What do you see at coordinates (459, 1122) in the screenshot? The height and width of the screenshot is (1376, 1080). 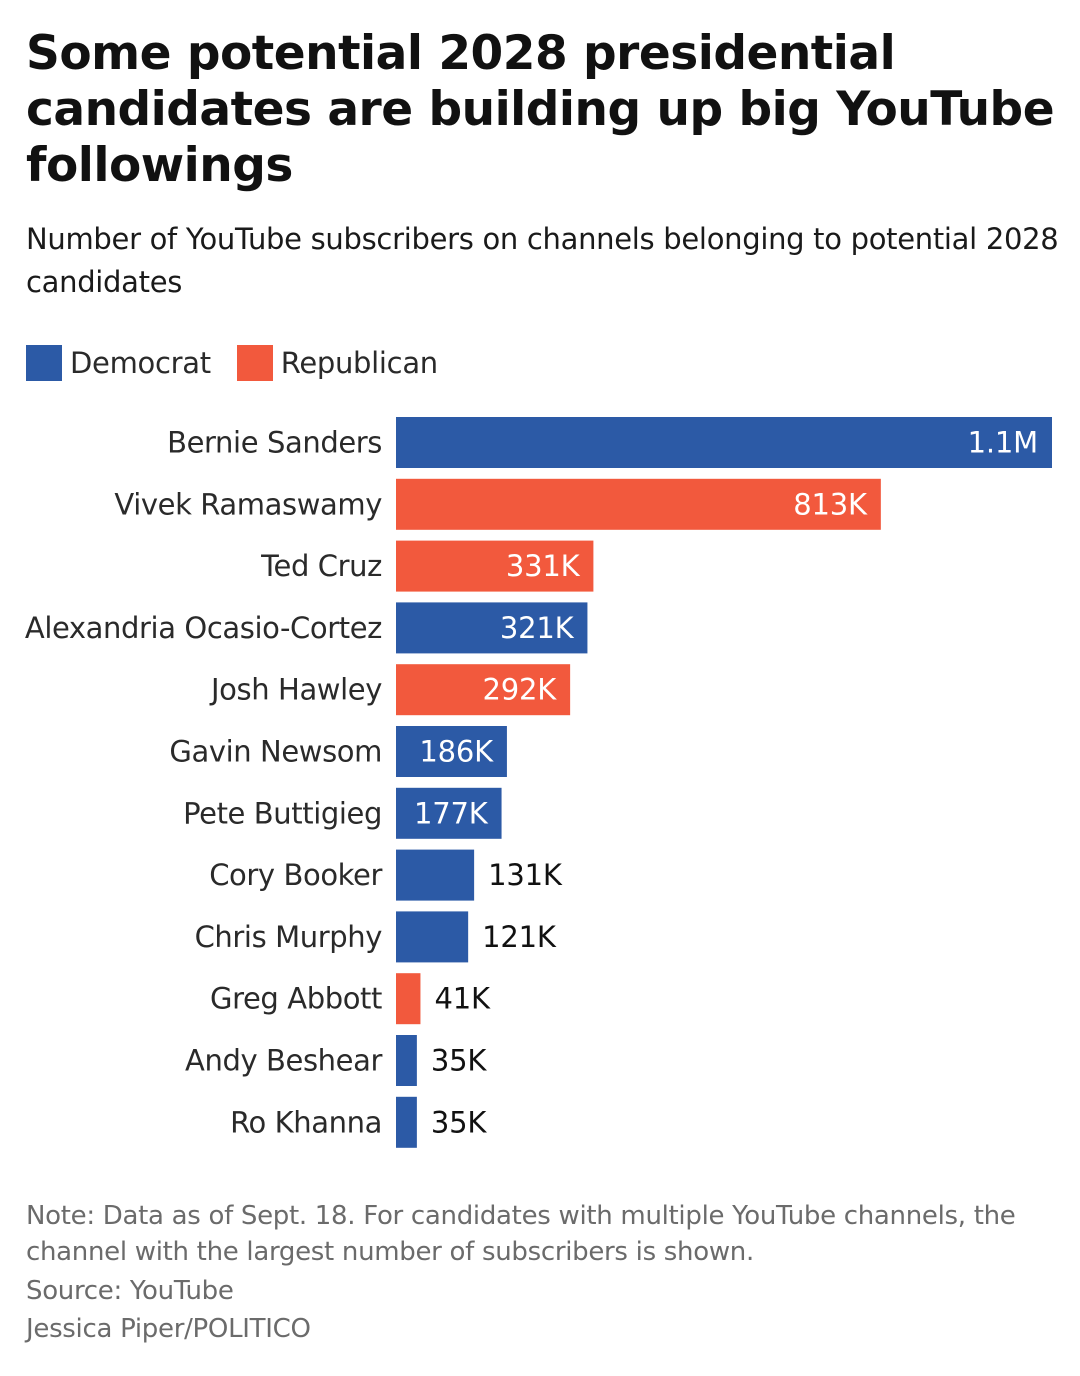 I see `value-label-ro-khanna: 35K` at bounding box center [459, 1122].